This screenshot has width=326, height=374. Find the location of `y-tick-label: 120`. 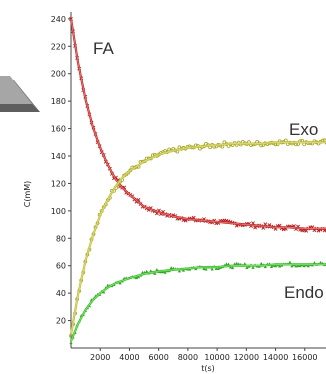

y-tick-label: 120 is located at coordinates (58, 183).